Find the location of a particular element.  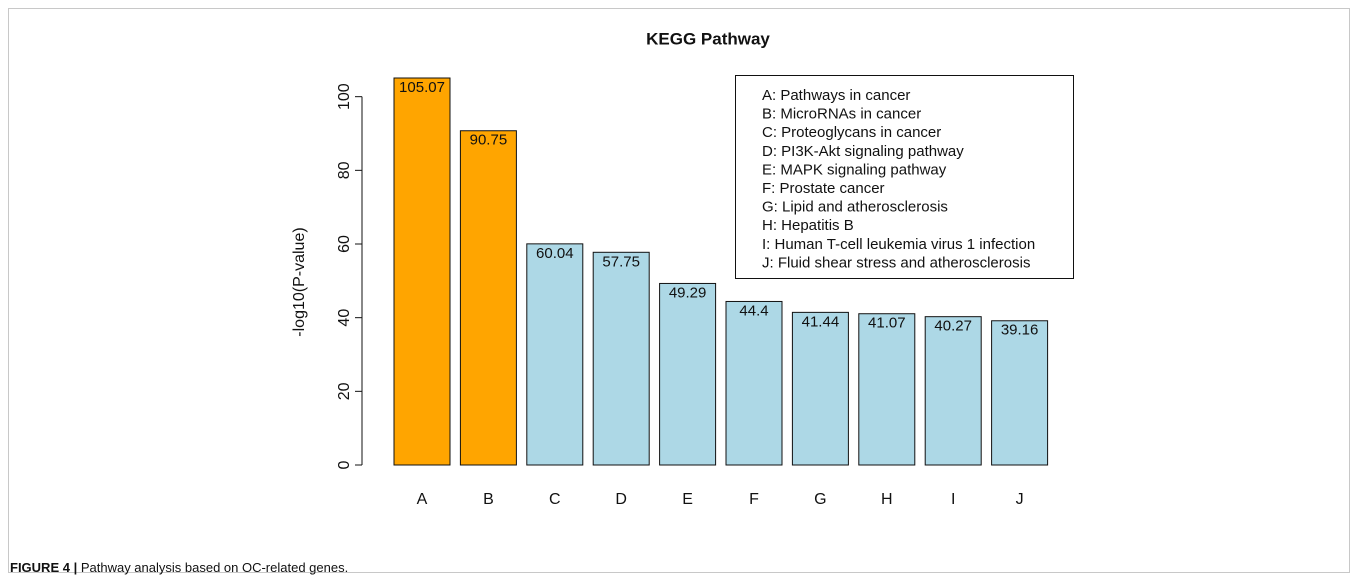

y-tick-label: 60 is located at coordinates (344, 244).